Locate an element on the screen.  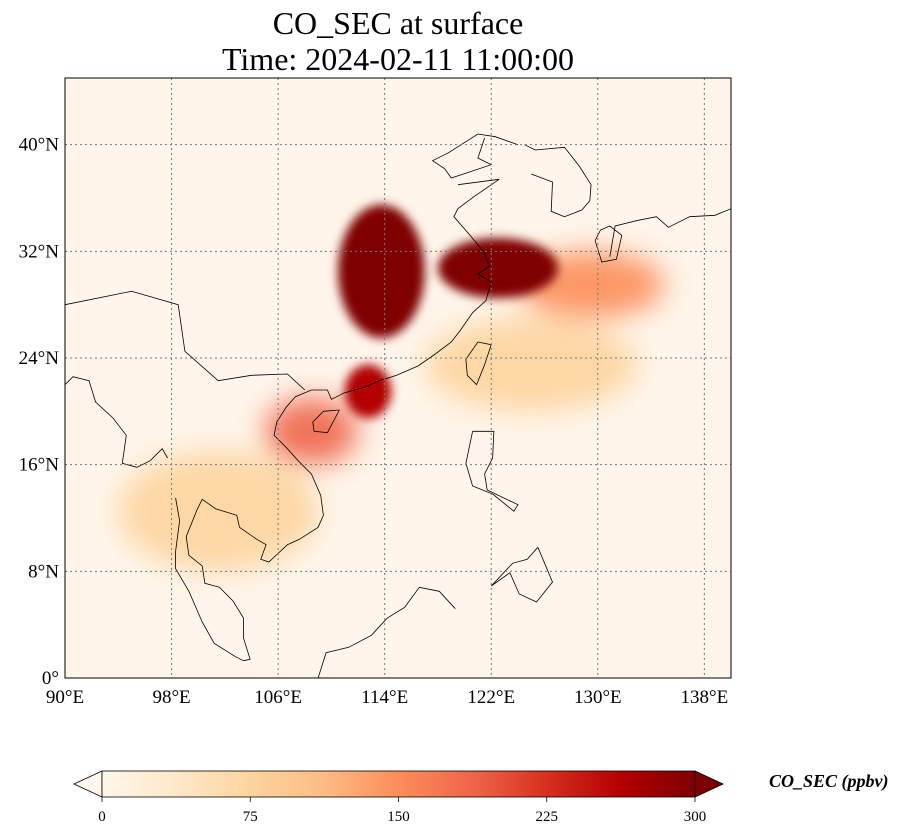
map-title-line2: Time: 2024-02-11 11:00:00 is located at coordinates (397, 59).